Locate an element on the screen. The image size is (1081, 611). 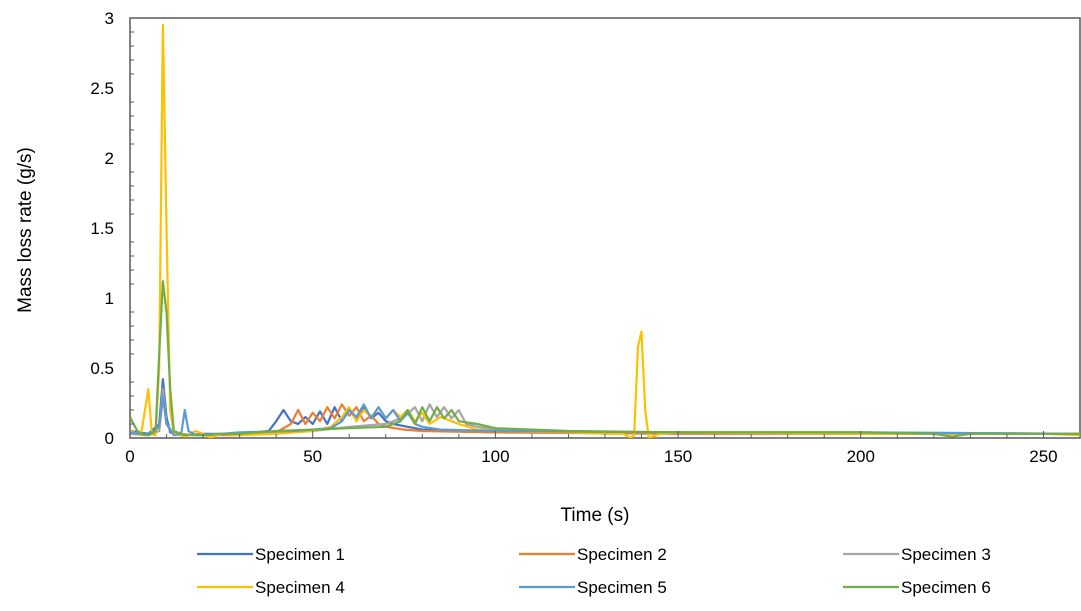
y-axis: 0 0.5 1 1.5 2 2.5 3 is located at coordinates (112, 228).